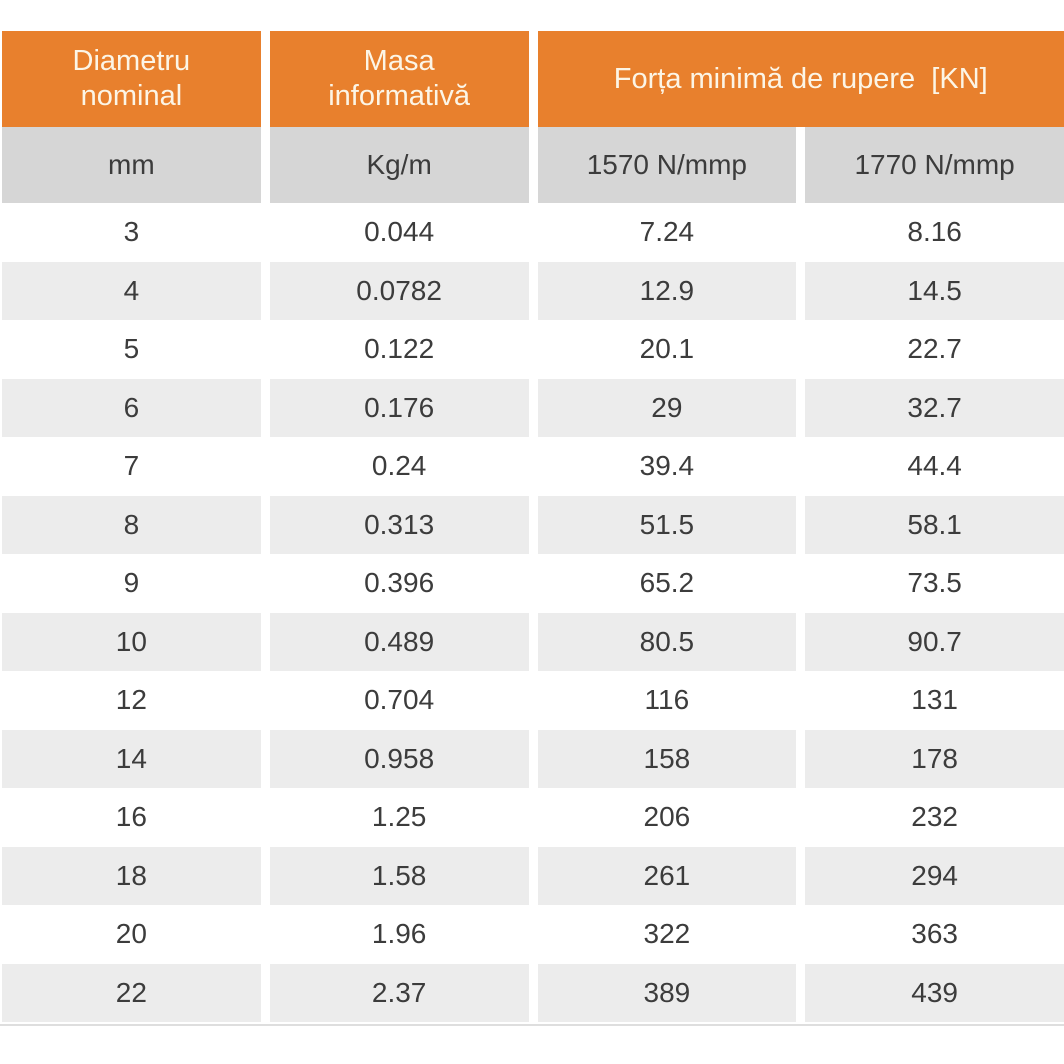 The image size is (1064, 1064). What do you see at coordinates (399, 79) in the screenshot?
I see `header-masa-informativa: Masa informativă` at bounding box center [399, 79].